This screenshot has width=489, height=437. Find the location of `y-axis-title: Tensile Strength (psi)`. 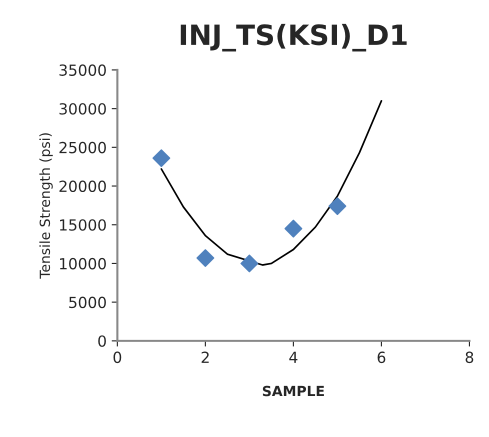

y-axis-title: Tensile Strength (psi) is located at coordinates (46, 206).